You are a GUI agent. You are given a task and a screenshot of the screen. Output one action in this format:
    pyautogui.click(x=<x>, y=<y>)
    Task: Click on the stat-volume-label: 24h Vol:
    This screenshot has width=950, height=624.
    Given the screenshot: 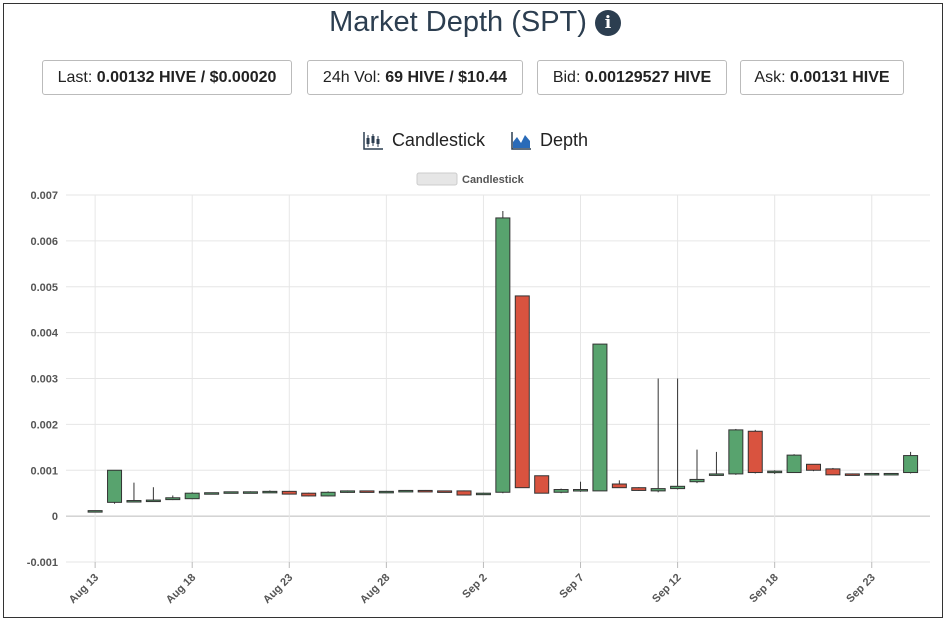 What is the action you would take?
    pyautogui.click(x=351, y=77)
    